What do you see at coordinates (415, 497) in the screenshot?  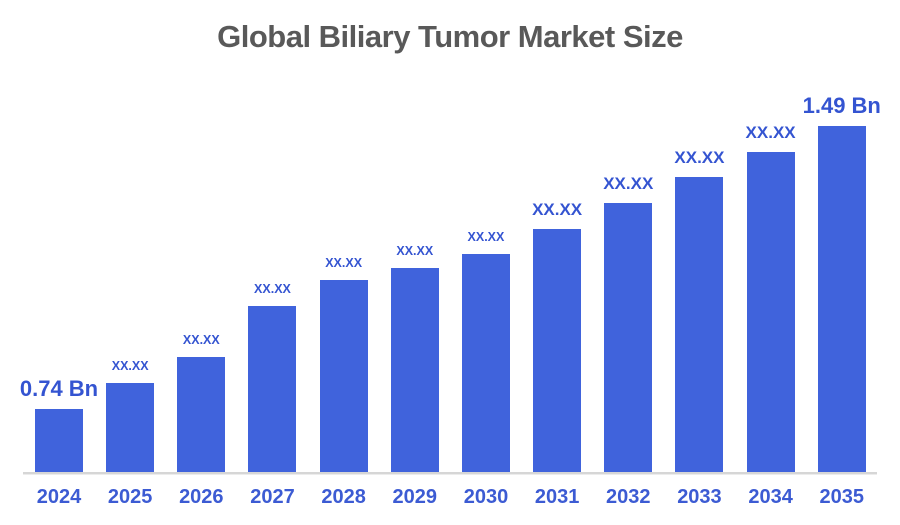 I see `x-tick-2029: 2029` at bounding box center [415, 497].